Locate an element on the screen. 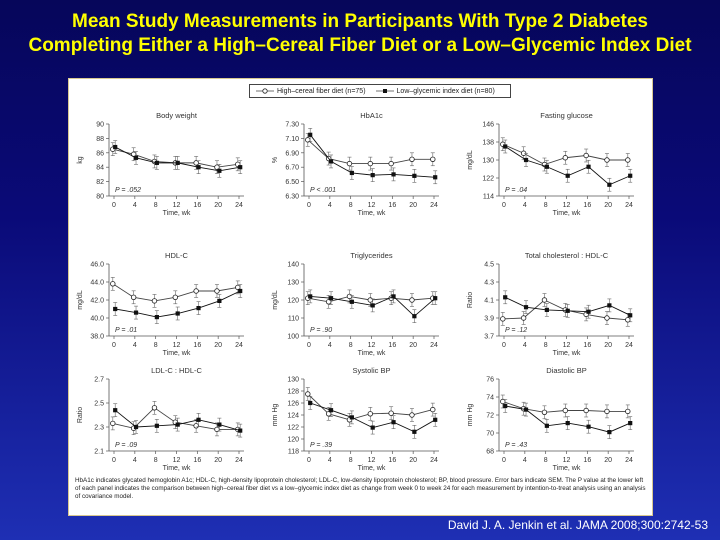 The height and width of the screenshot is (540, 720). chart-total-cholesterol-hdl-c-xtick-label: 0 is located at coordinates (504, 345).